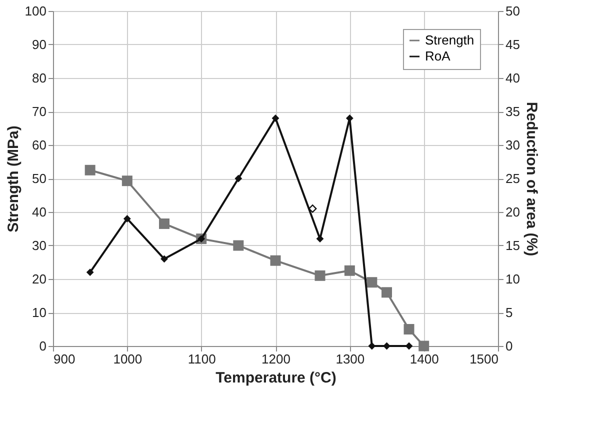 This screenshot has height=434, width=614. What do you see at coordinates (39, 178) in the screenshot?
I see `y-tick-label: 50` at bounding box center [39, 178].